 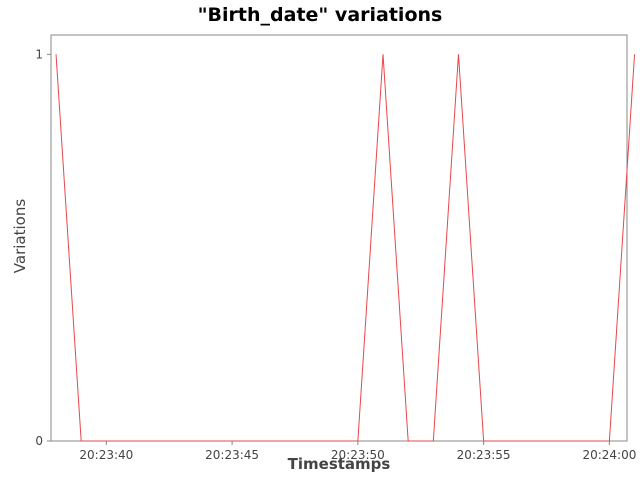 I want to click on x-tick-label: 20:23:40, so click(x=106, y=455).